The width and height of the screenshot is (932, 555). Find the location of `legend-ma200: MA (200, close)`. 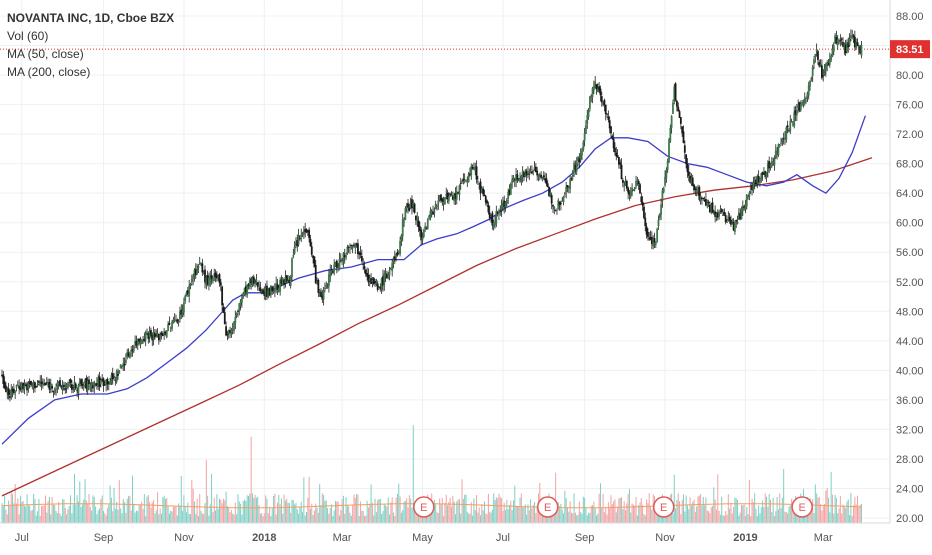

legend-ma200: MA (200, close) is located at coordinates (49, 72).